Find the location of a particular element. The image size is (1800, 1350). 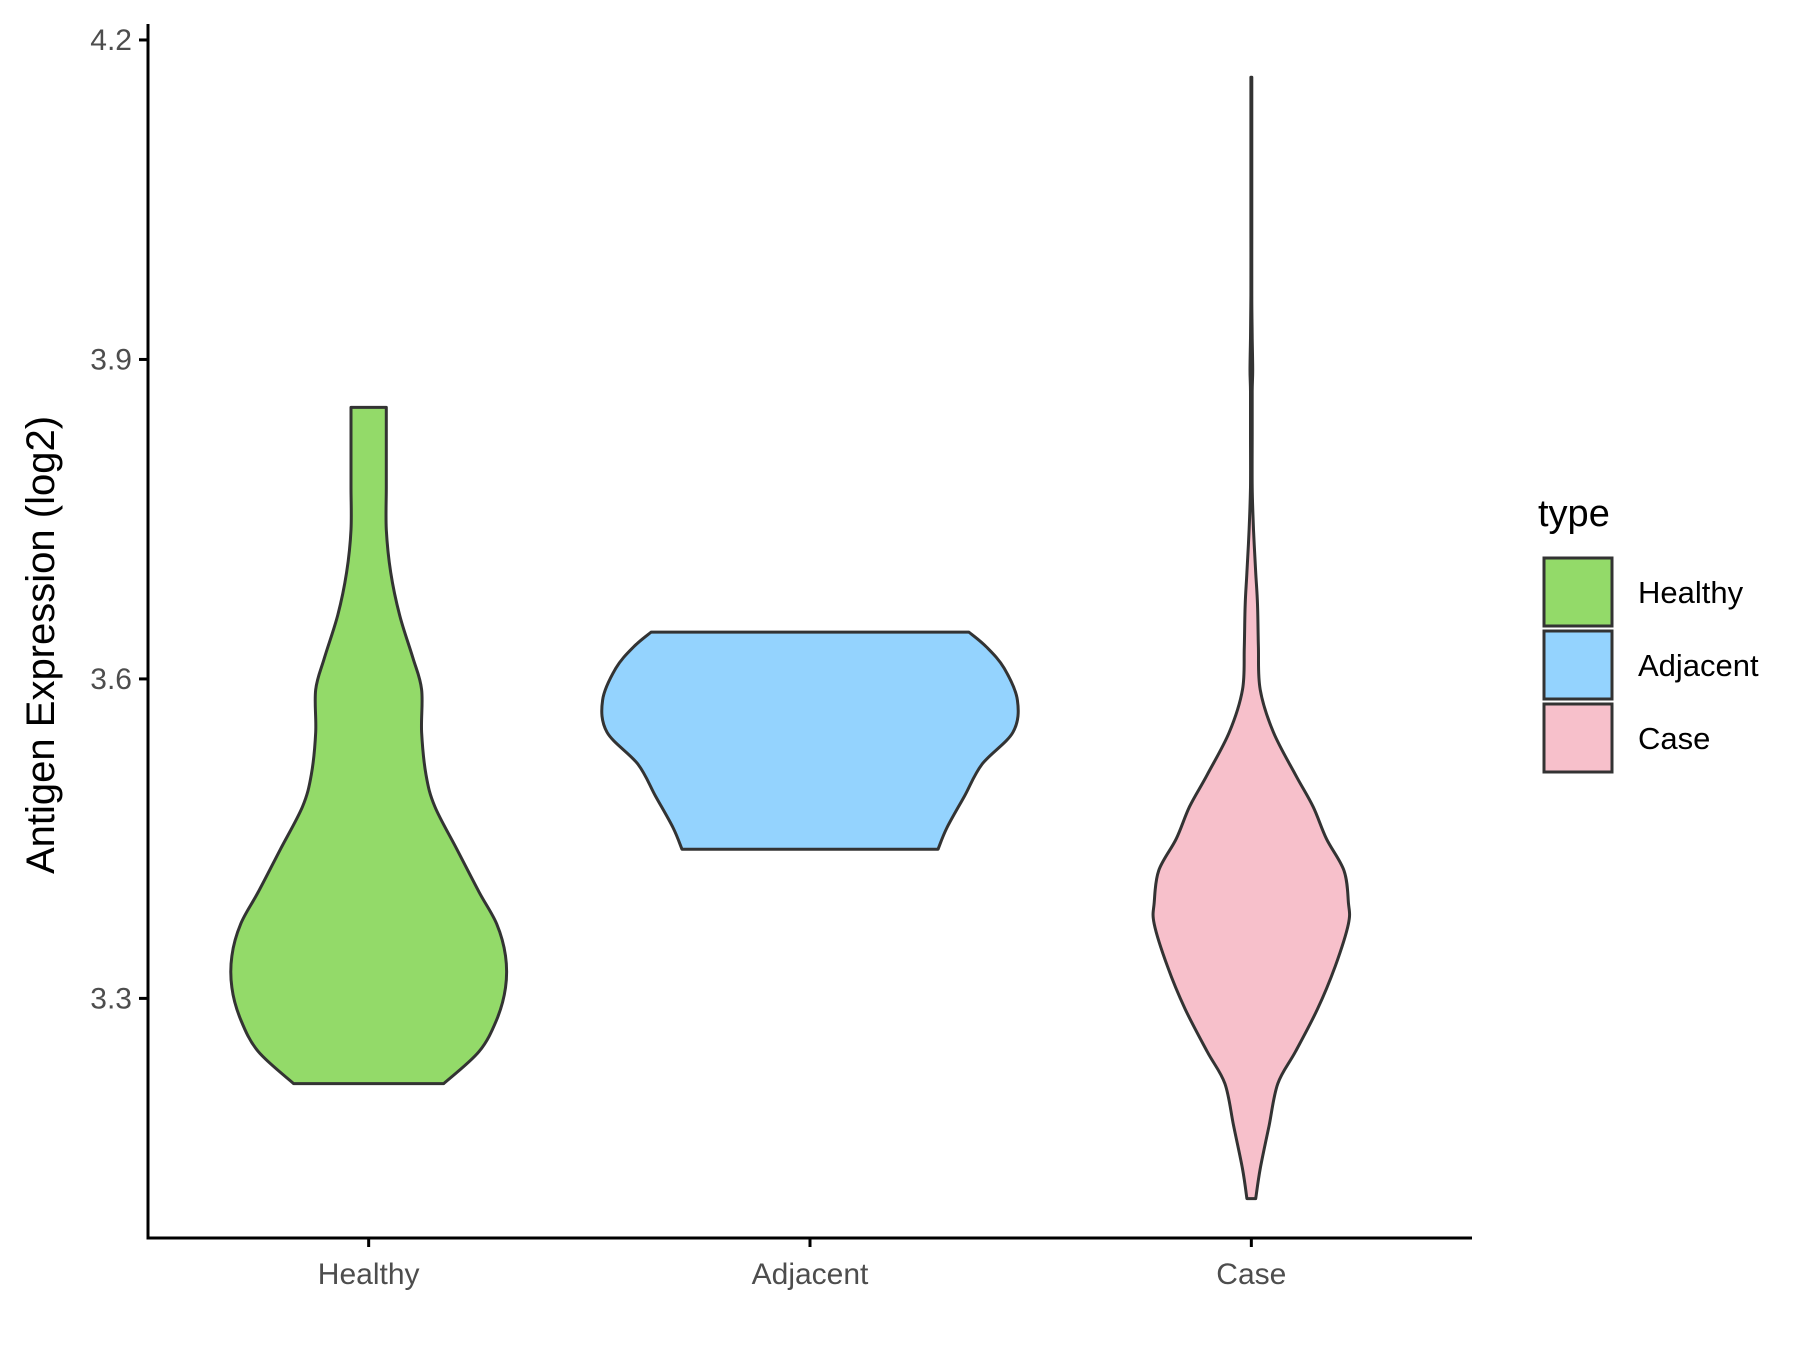

x-tick-label: Adjacent is located at coordinates (810, 1274).